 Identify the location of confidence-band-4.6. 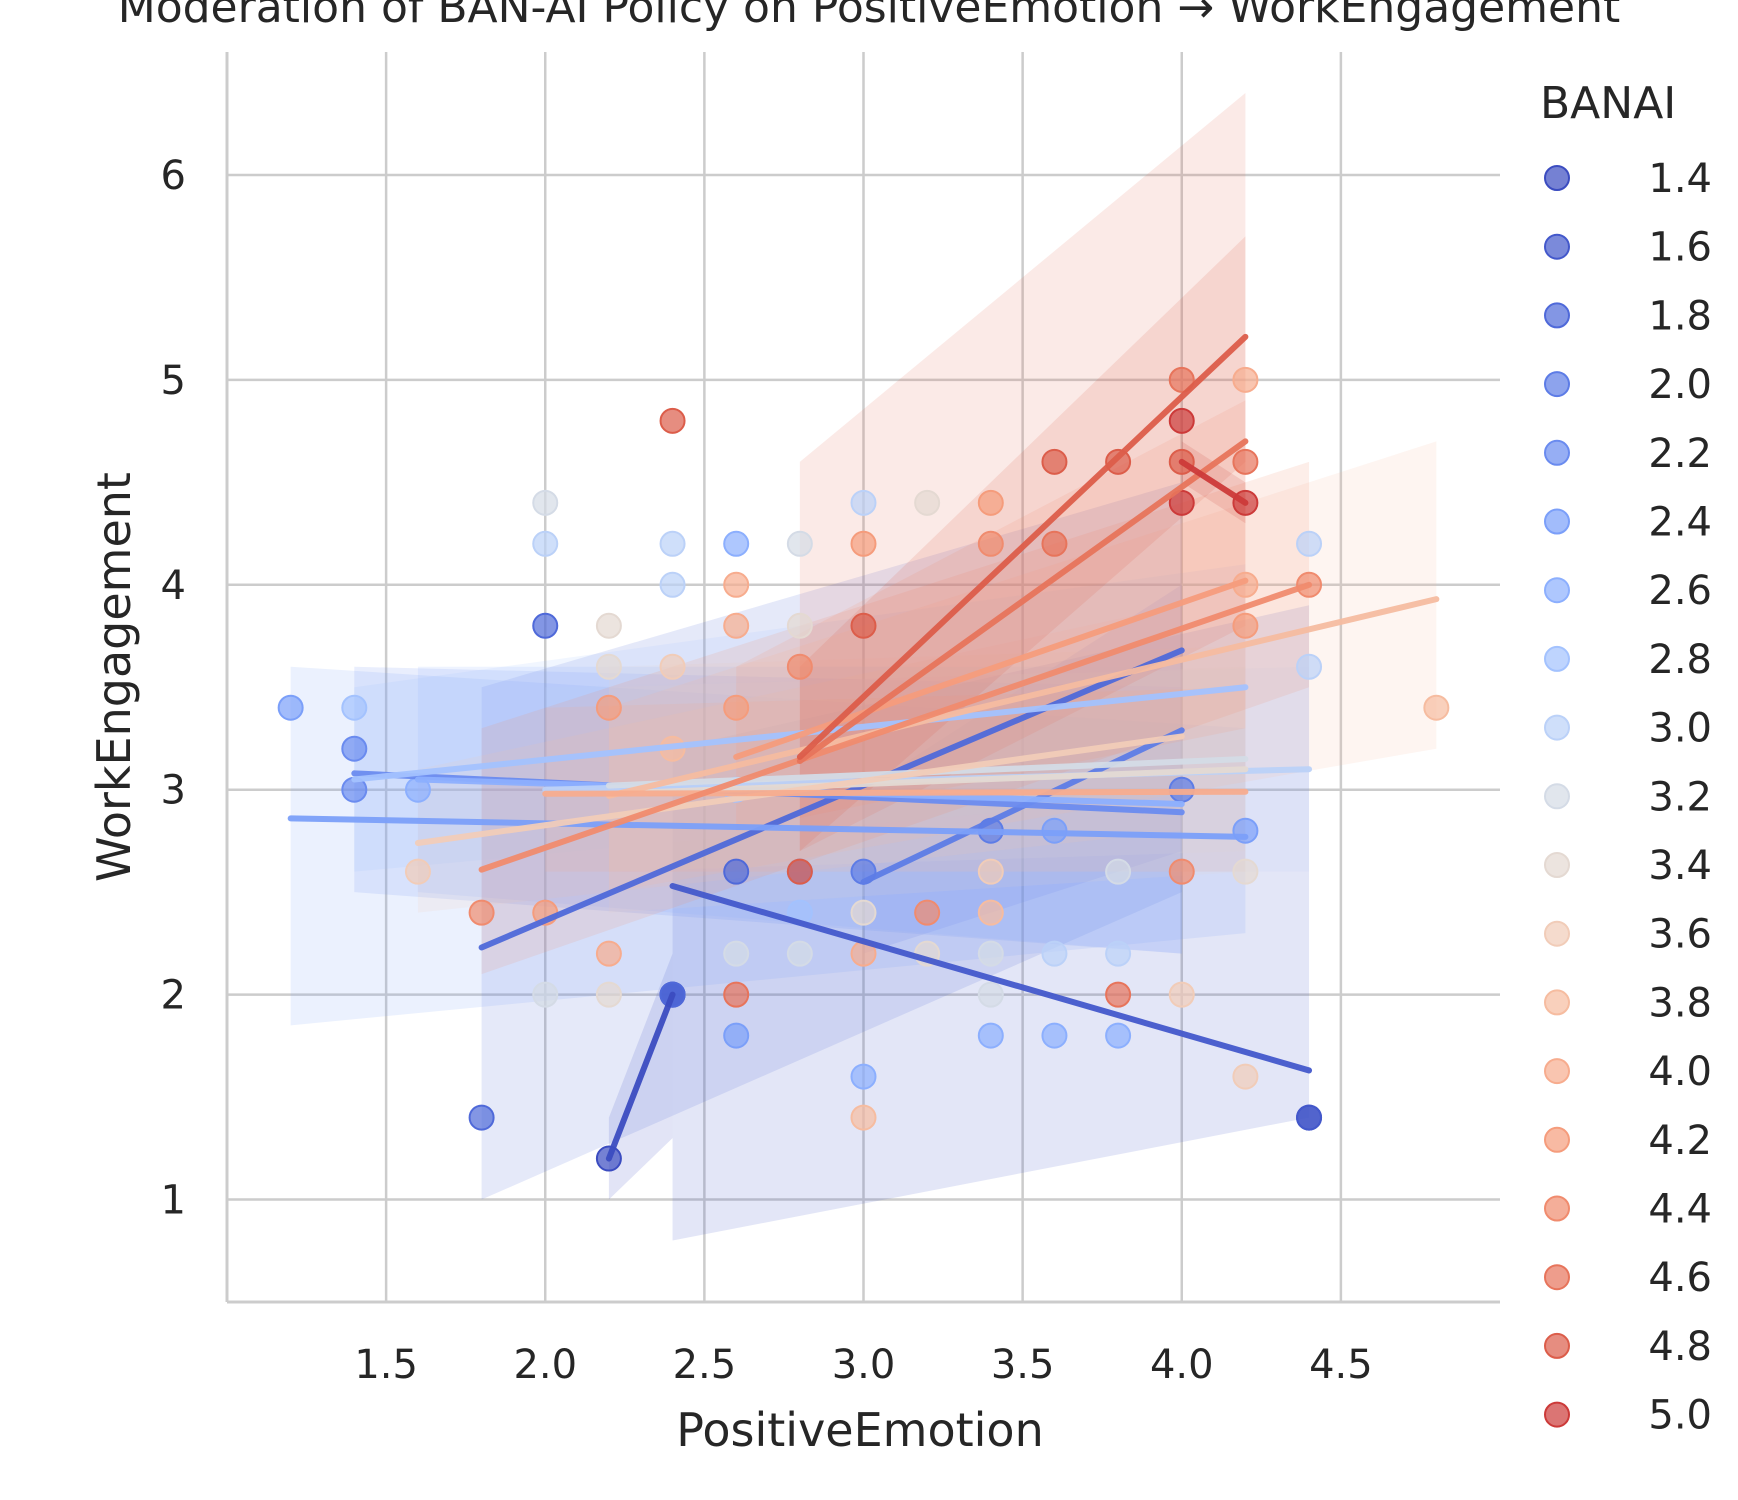
(1022, 472).